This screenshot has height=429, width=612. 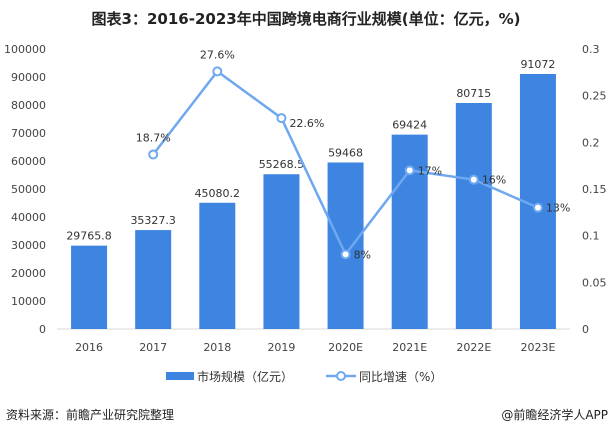 I want to click on x-tick-label: 2018, so click(x=217, y=347).